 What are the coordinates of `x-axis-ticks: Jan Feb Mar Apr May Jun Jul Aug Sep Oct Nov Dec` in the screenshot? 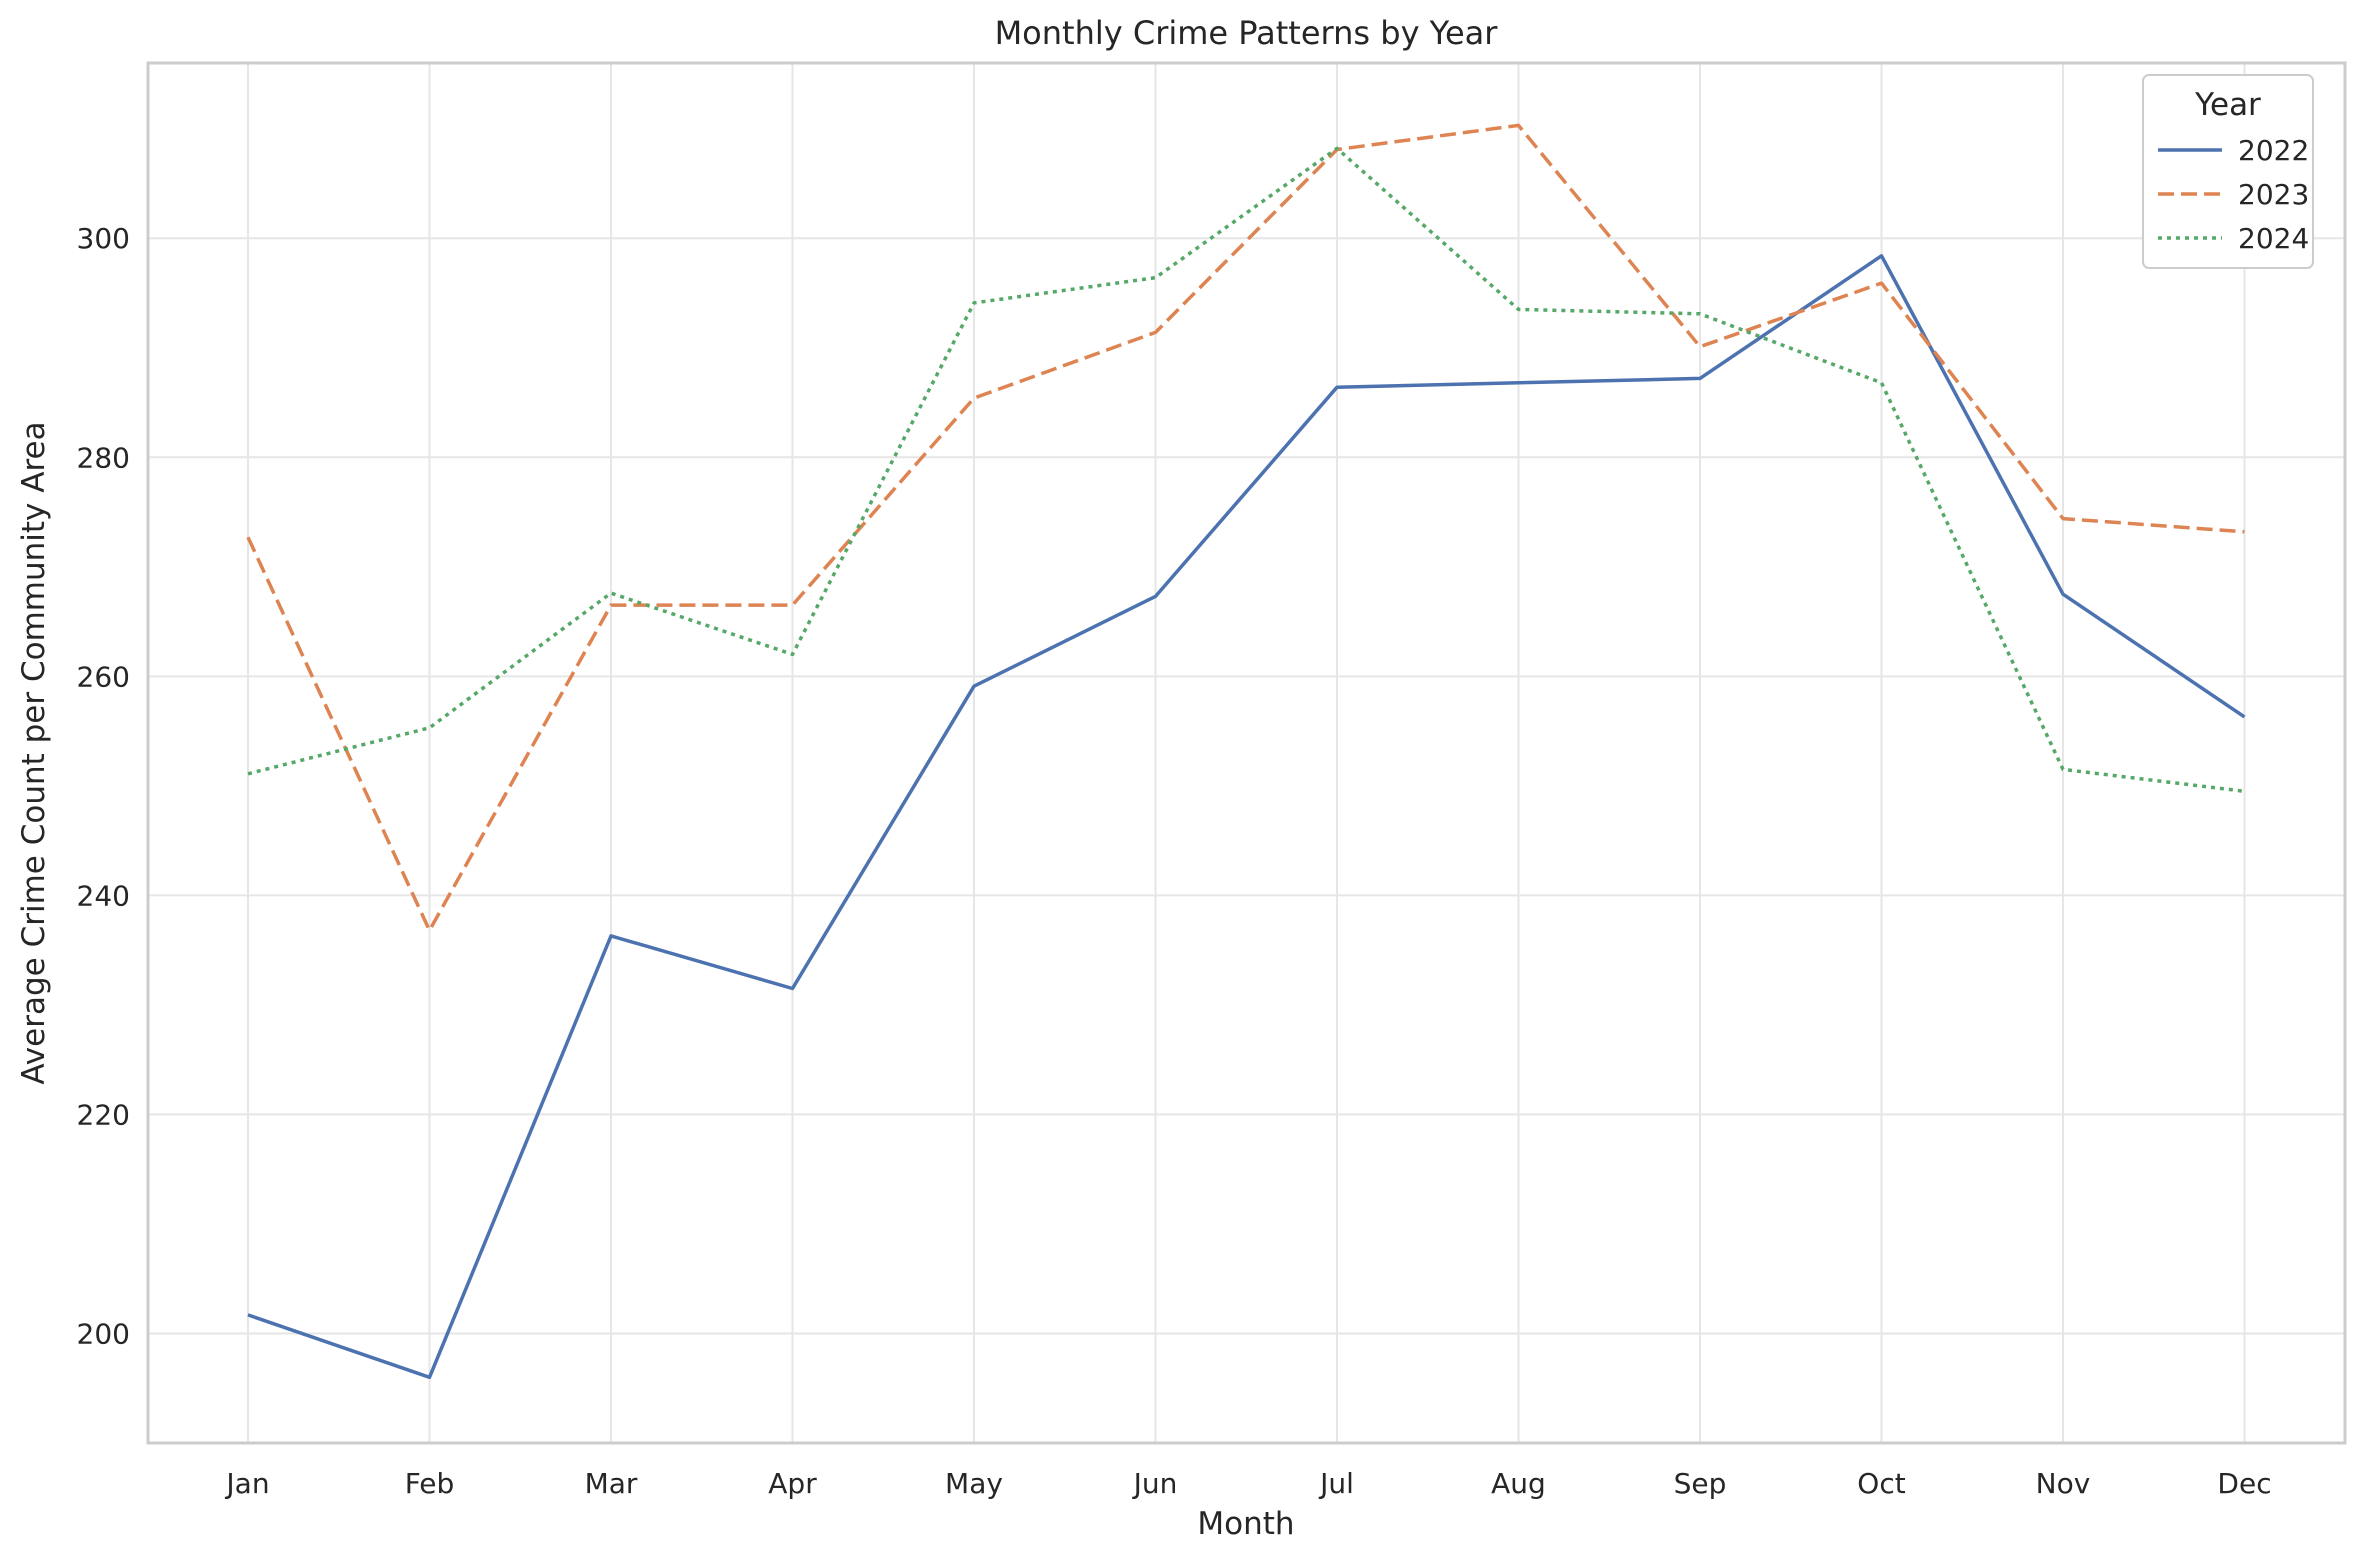 It's located at (1247, 1483).